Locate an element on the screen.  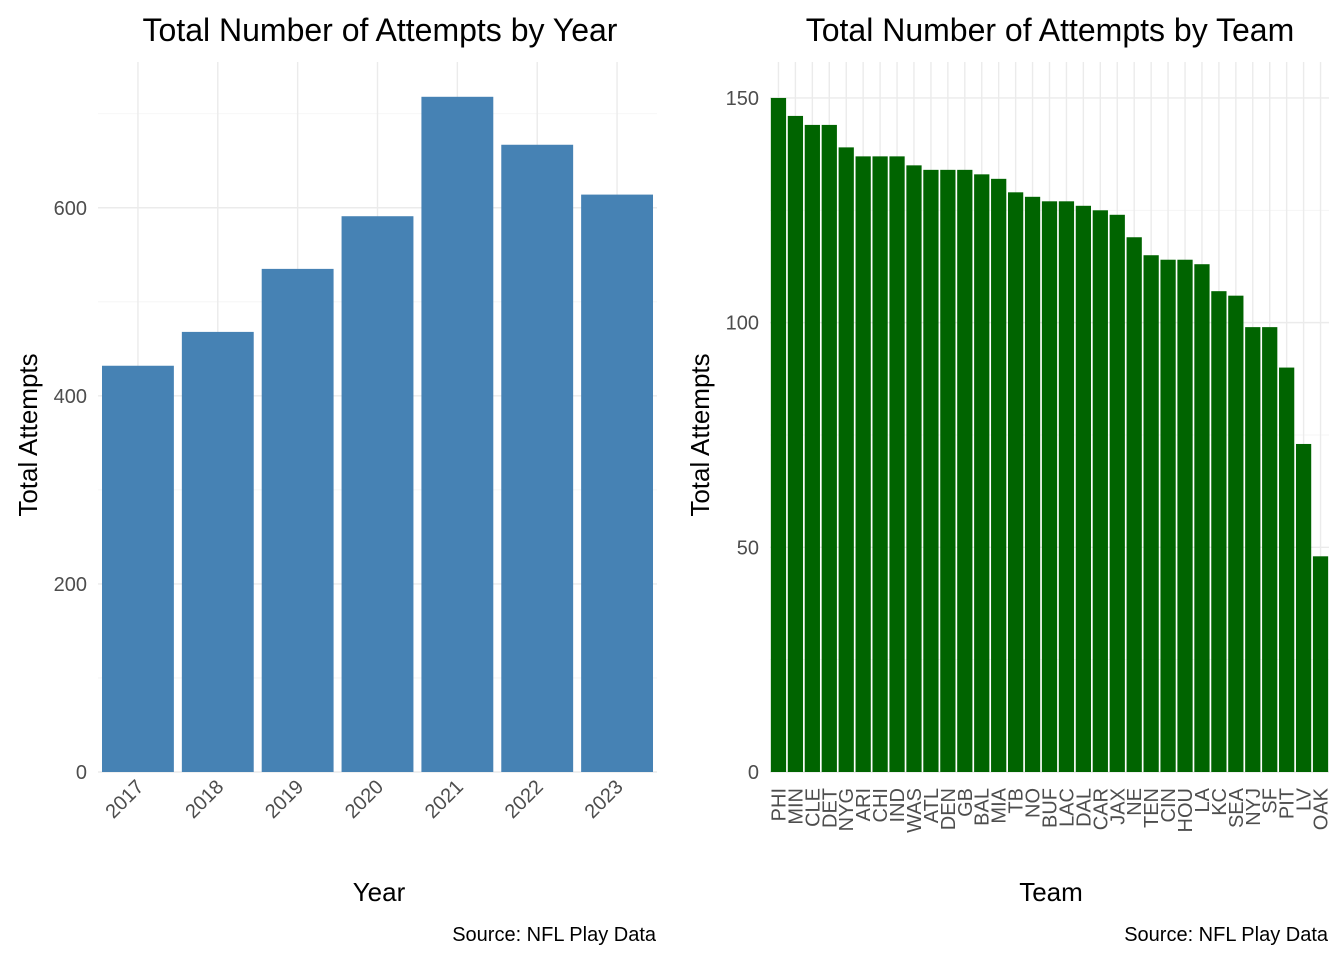
team-x-tick-label: IND is located at coordinates (898, 805).